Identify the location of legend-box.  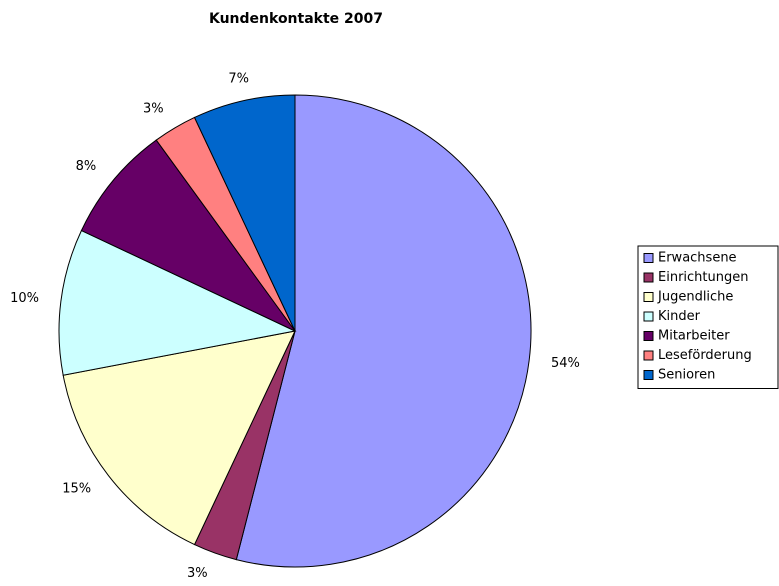
(708, 317).